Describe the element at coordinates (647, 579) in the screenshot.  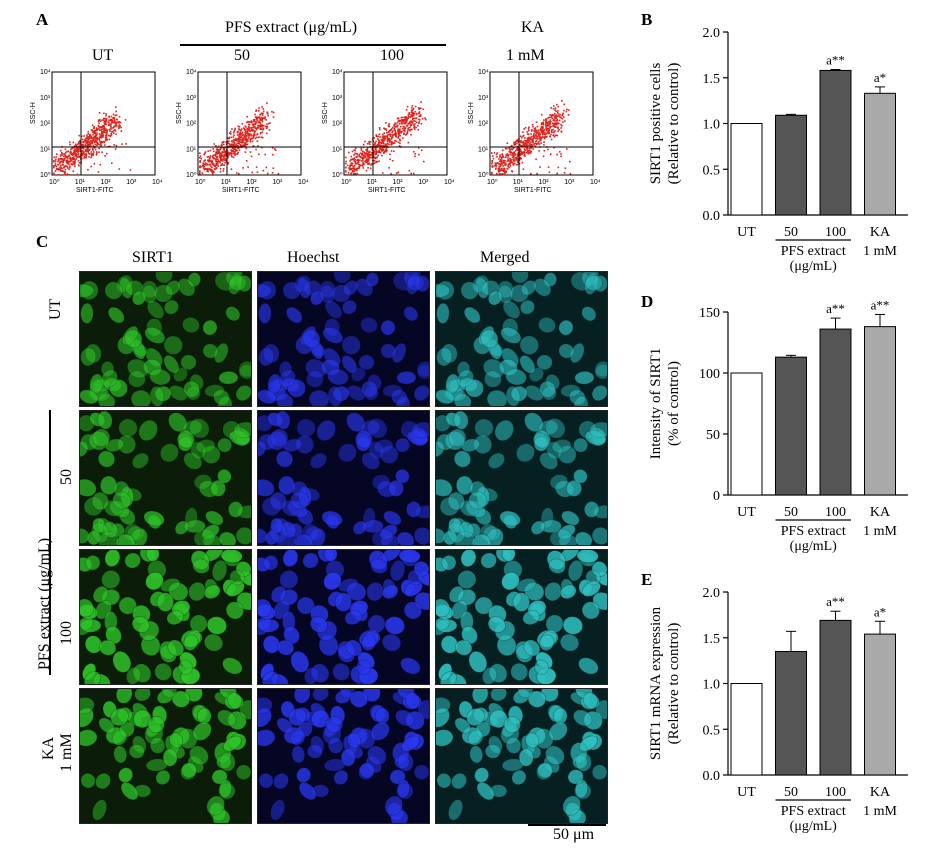
I see `panel-e-letter: E` at that location.